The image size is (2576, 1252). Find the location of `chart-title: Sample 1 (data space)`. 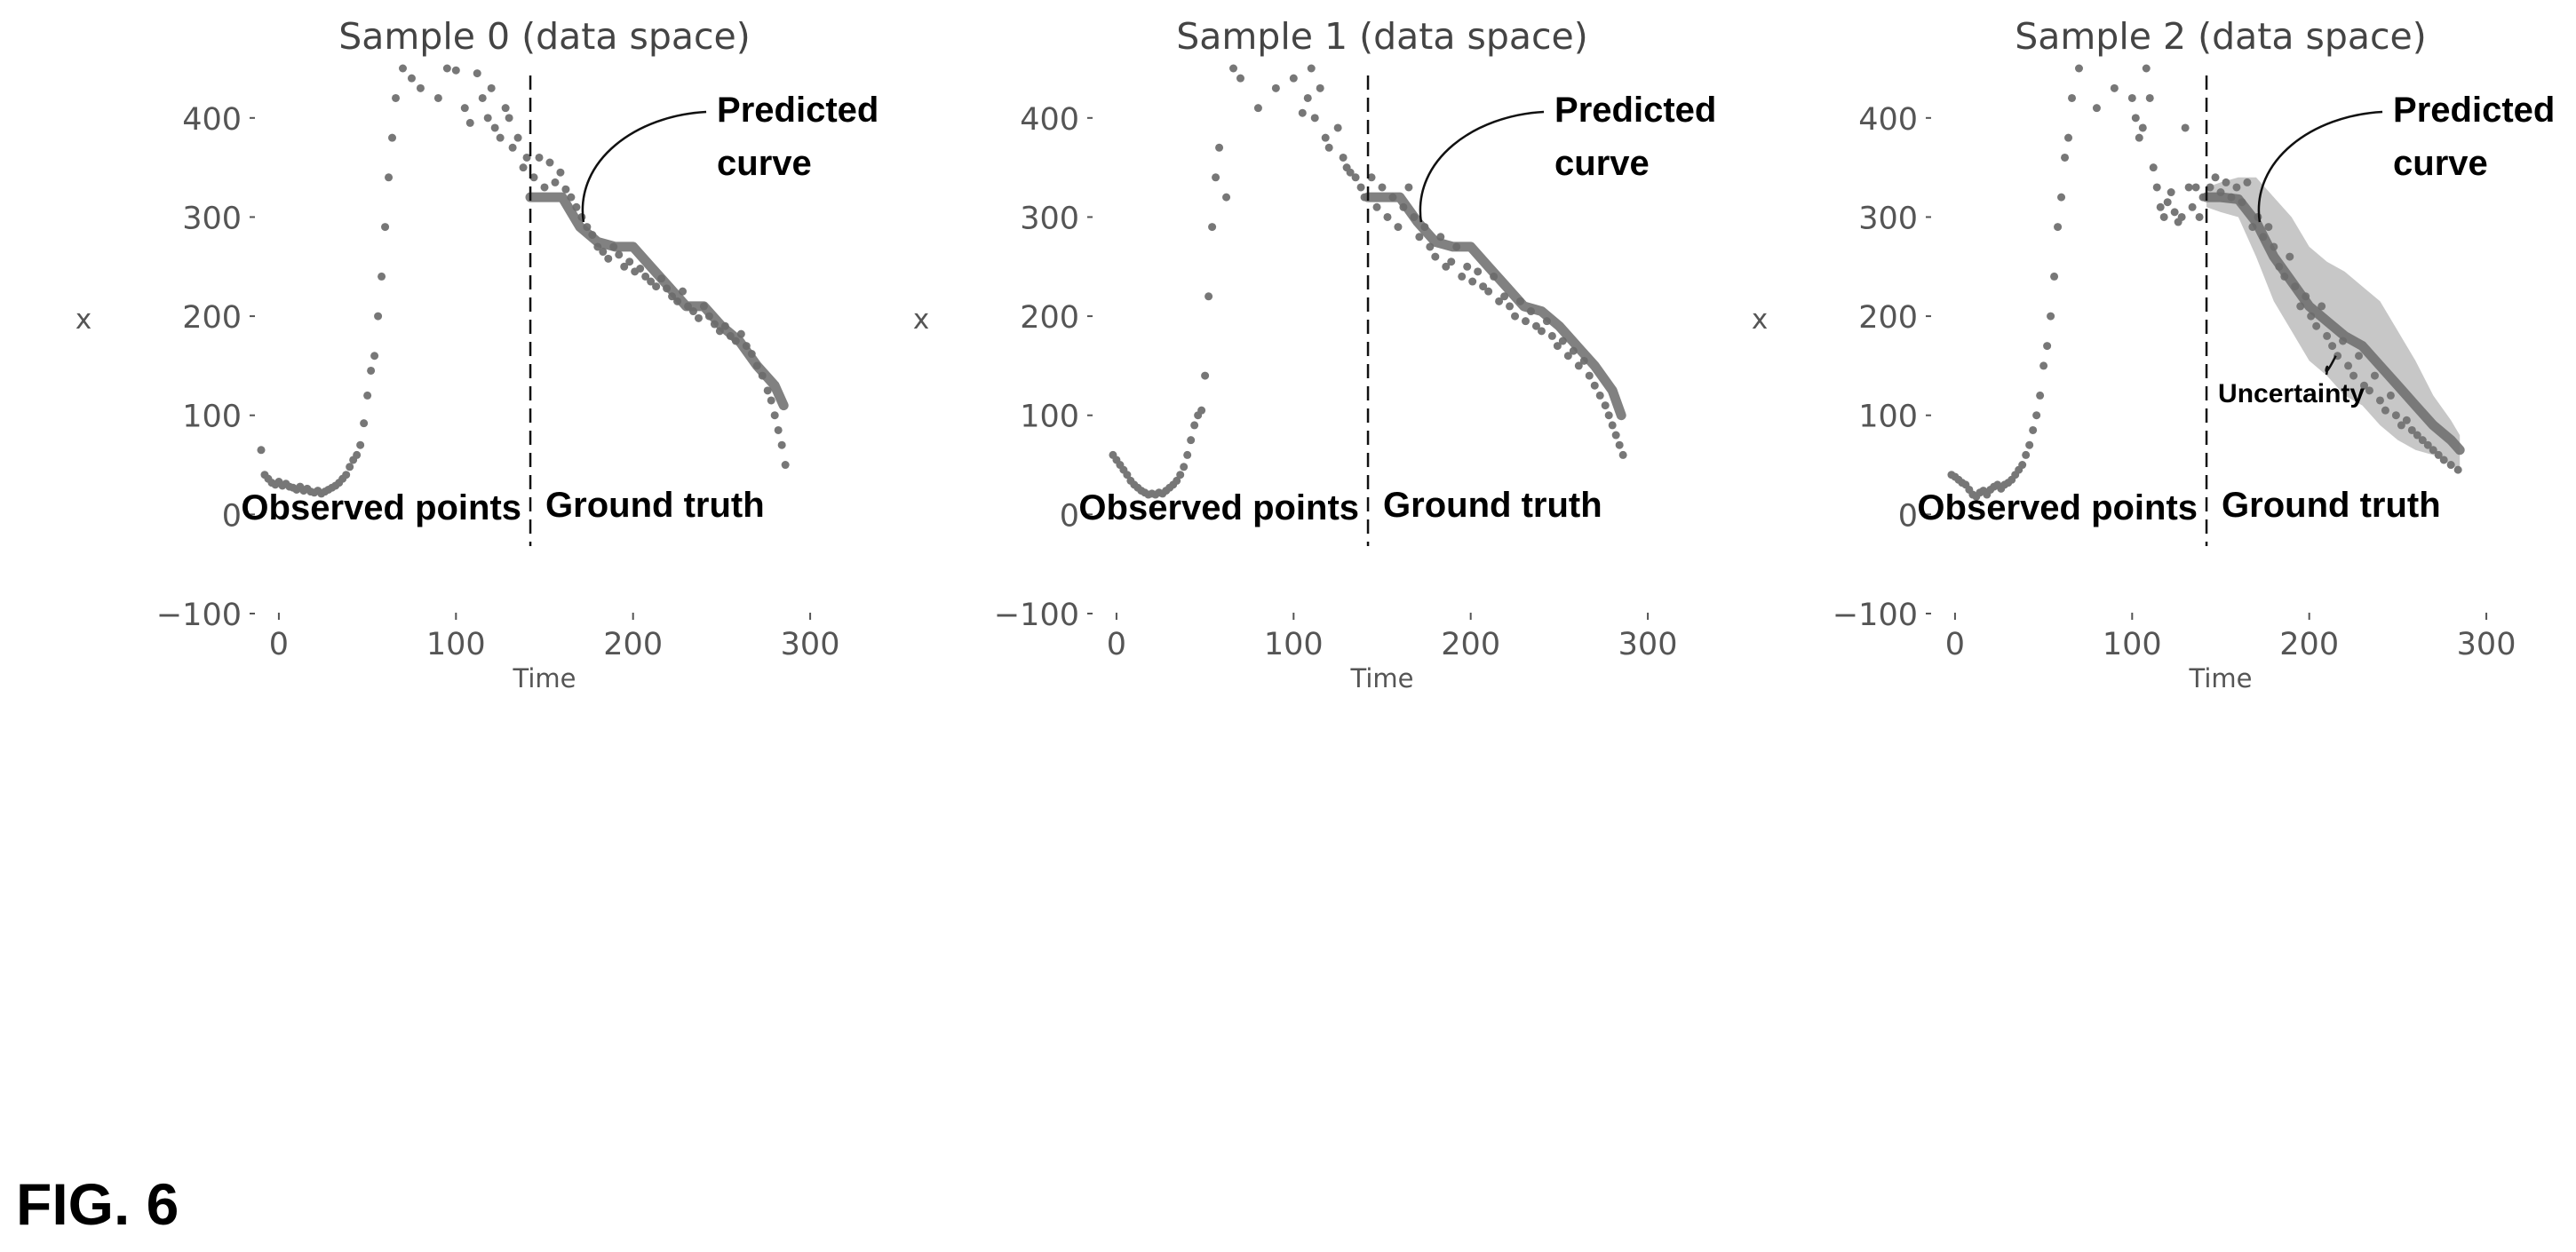

chart-title: Sample 1 (data space) is located at coordinates (1382, 36).